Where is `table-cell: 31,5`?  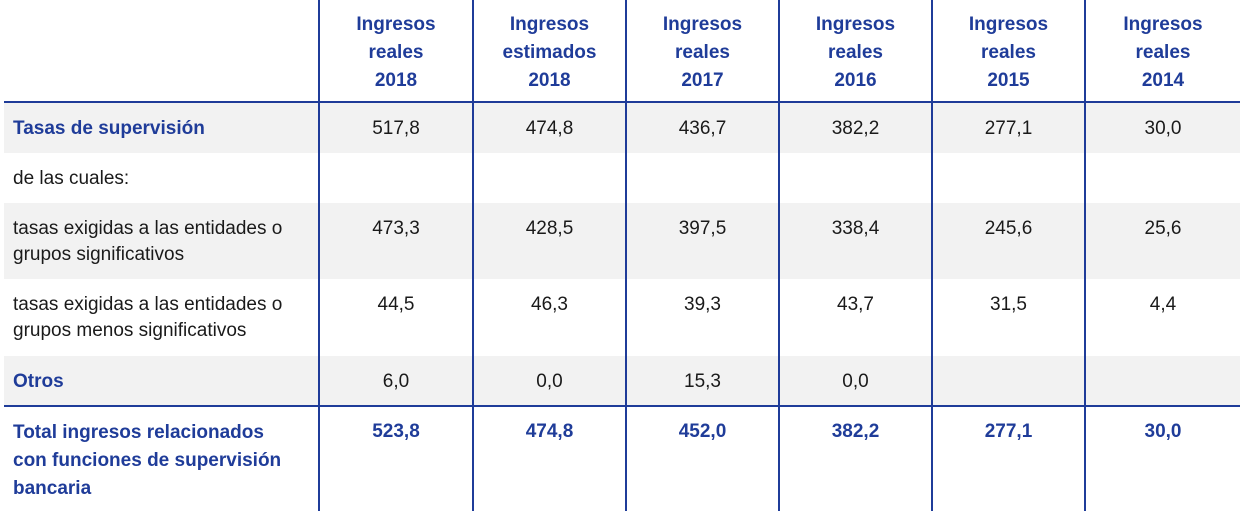 table-cell: 31,5 is located at coordinates (1008, 317).